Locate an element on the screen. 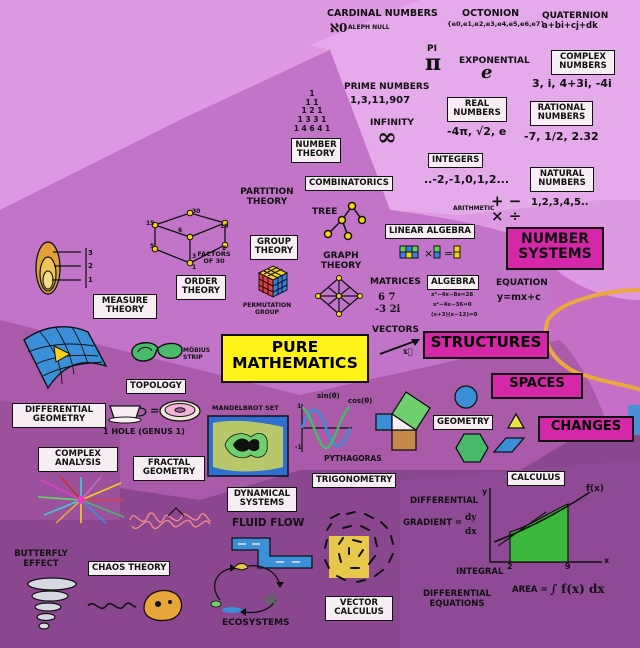 The width and height of the screenshot is (640, 648). cos-label: cos(θ) is located at coordinates (360, 401).